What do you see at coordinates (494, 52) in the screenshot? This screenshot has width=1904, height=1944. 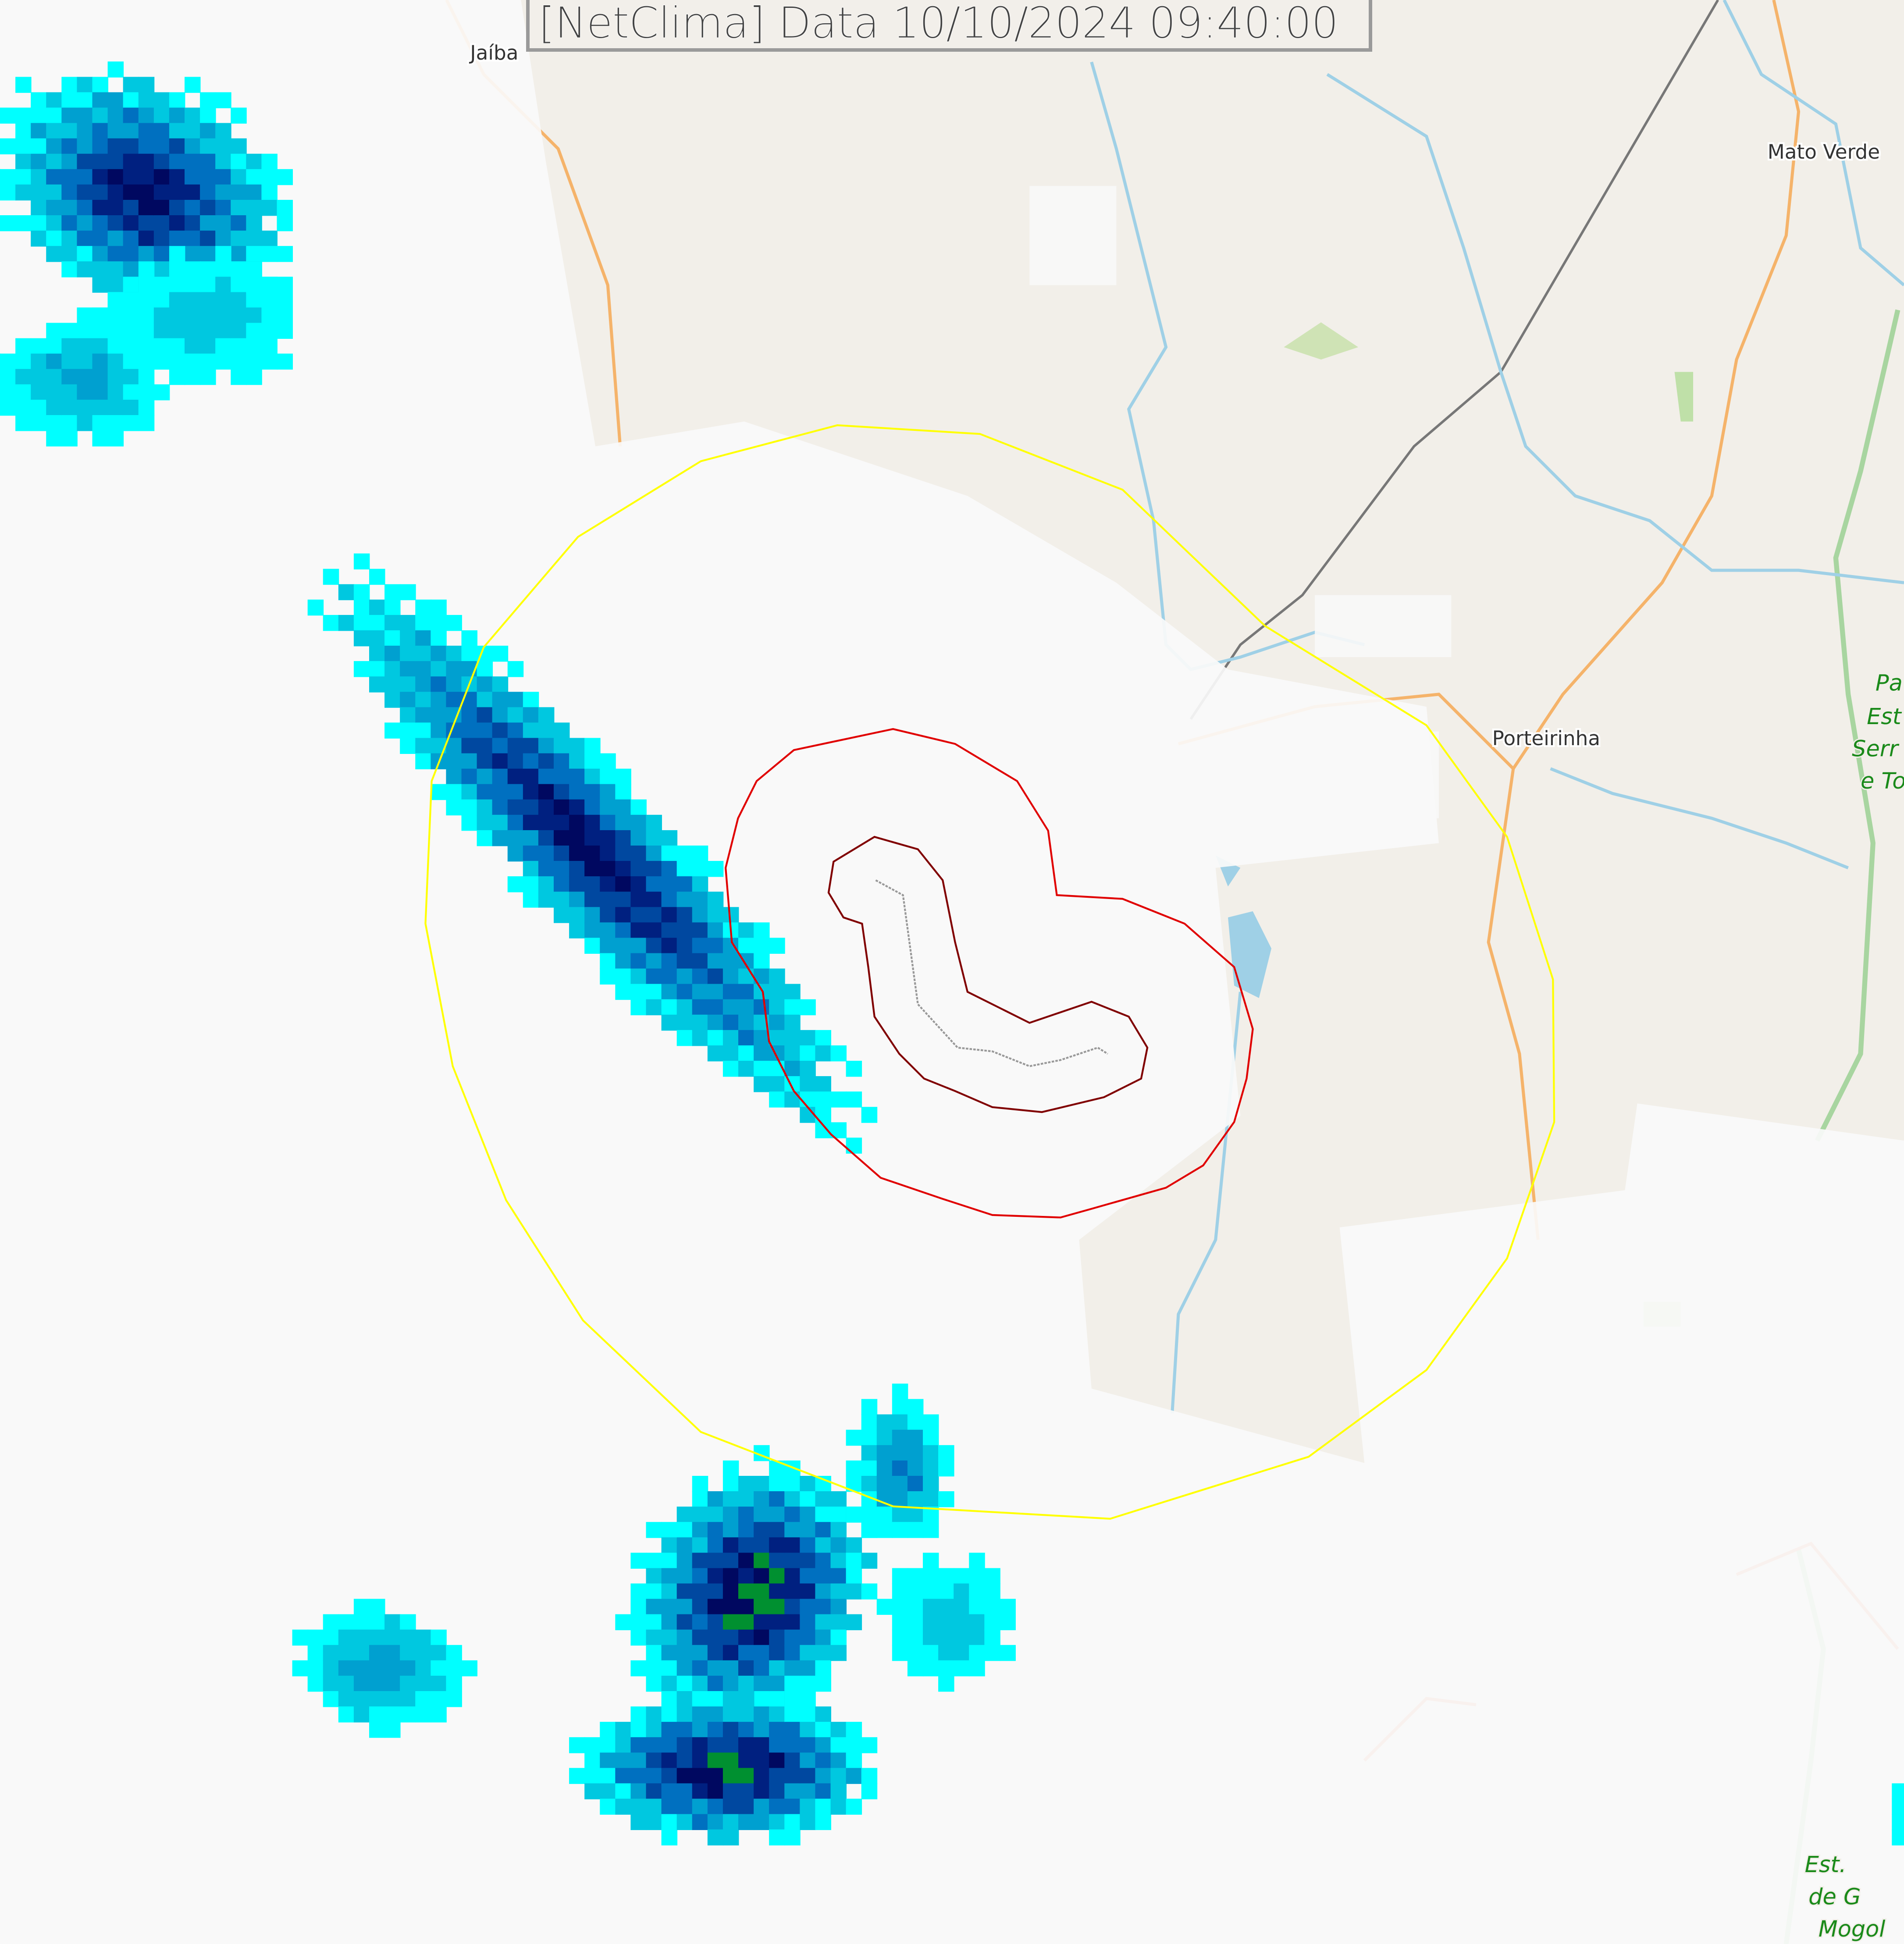 I see `place-label: Jaíba` at bounding box center [494, 52].